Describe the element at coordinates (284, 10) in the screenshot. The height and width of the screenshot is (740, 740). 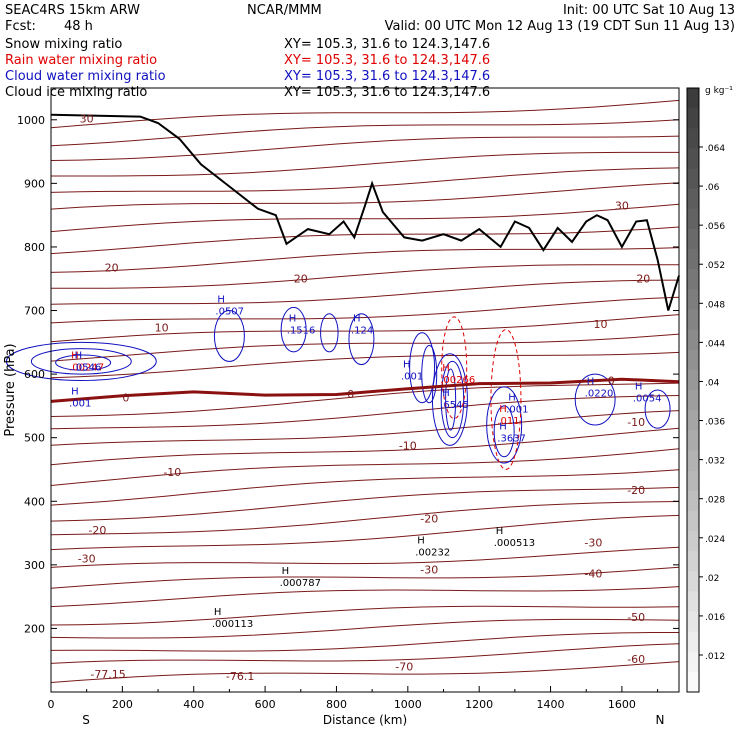
I see `org-label: NCAR/MMM` at that location.